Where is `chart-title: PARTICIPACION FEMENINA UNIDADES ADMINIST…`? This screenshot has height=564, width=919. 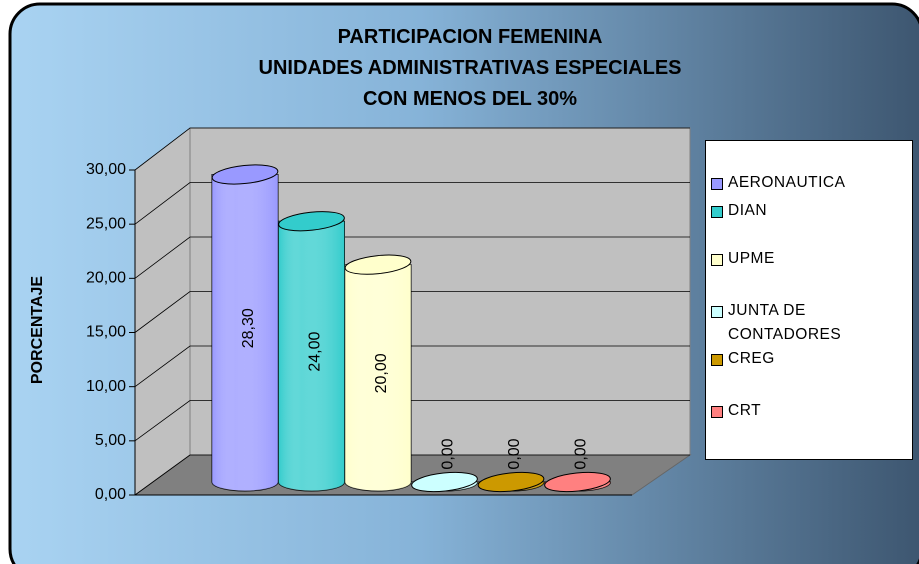
chart-title: PARTICIPACION FEMENINA UNIDADES ADMINIST… is located at coordinates (470, 68).